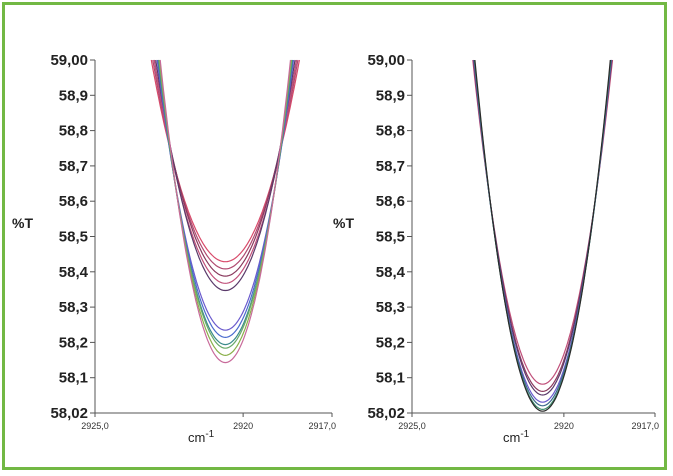 The image size is (673, 476). Describe the element at coordinates (564, 426) in the screenshot. I see `right-x-tick-label: 2920` at that location.